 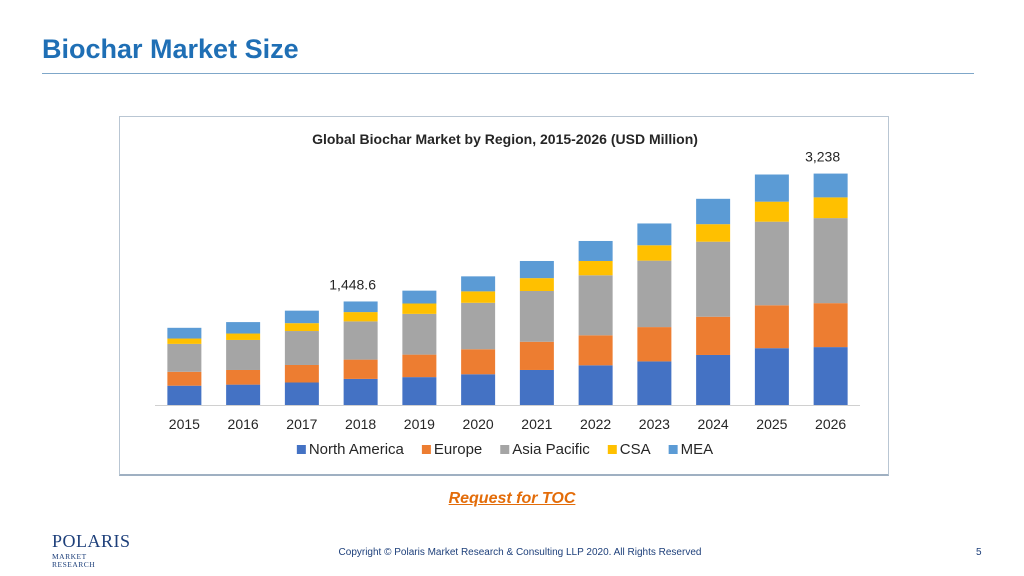 I want to click on x-tick-label: 2022, so click(x=595, y=424).